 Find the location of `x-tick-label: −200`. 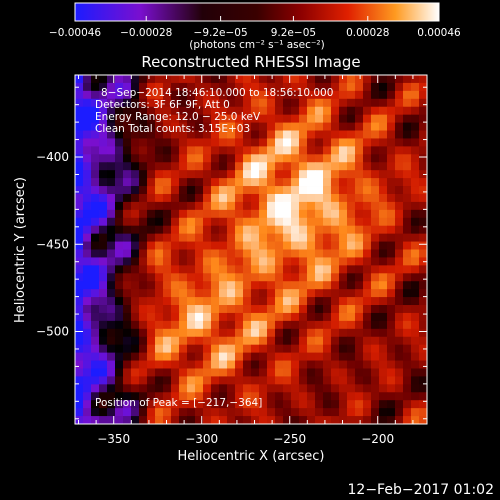

x-tick-label: −200 is located at coordinates (377, 439).